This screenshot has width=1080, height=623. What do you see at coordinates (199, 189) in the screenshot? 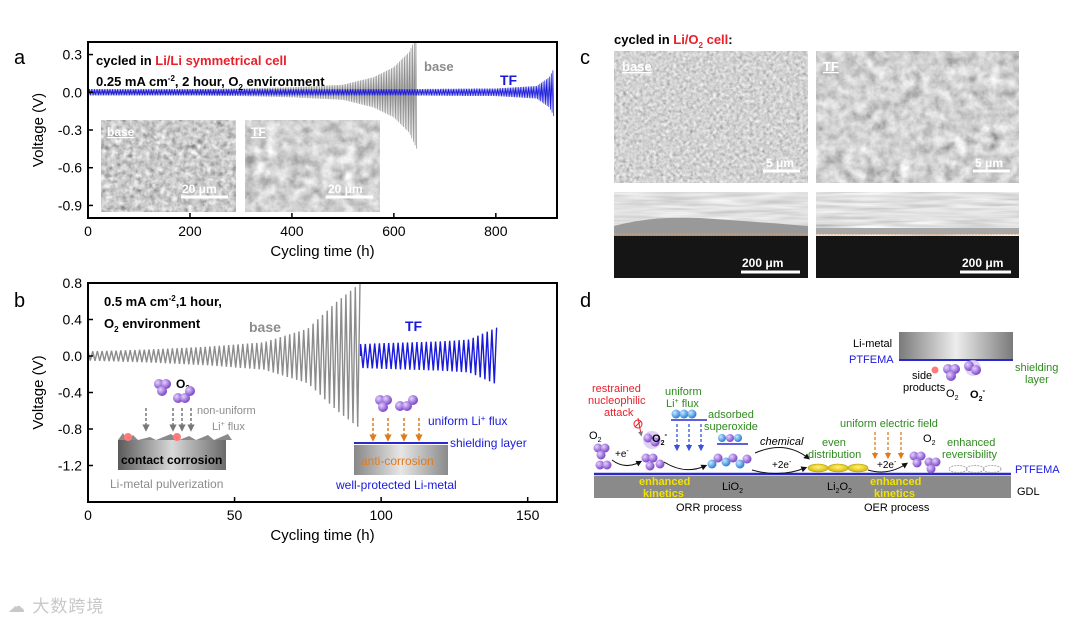
I see `scalebar-label: 20 μm` at bounding box center [199, 189].